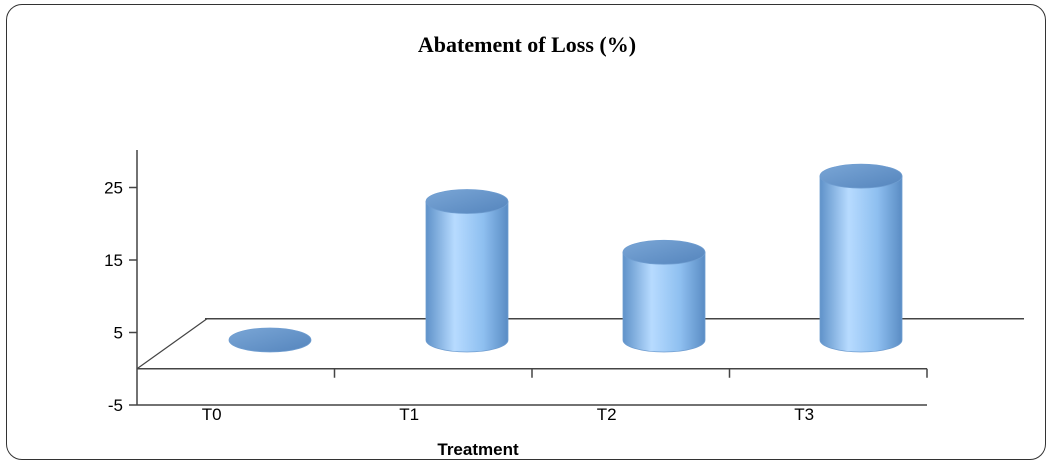 The height and width of the screenshot is (468, 1054). I want to click on y-tick-label: -5, so click(115, 405).